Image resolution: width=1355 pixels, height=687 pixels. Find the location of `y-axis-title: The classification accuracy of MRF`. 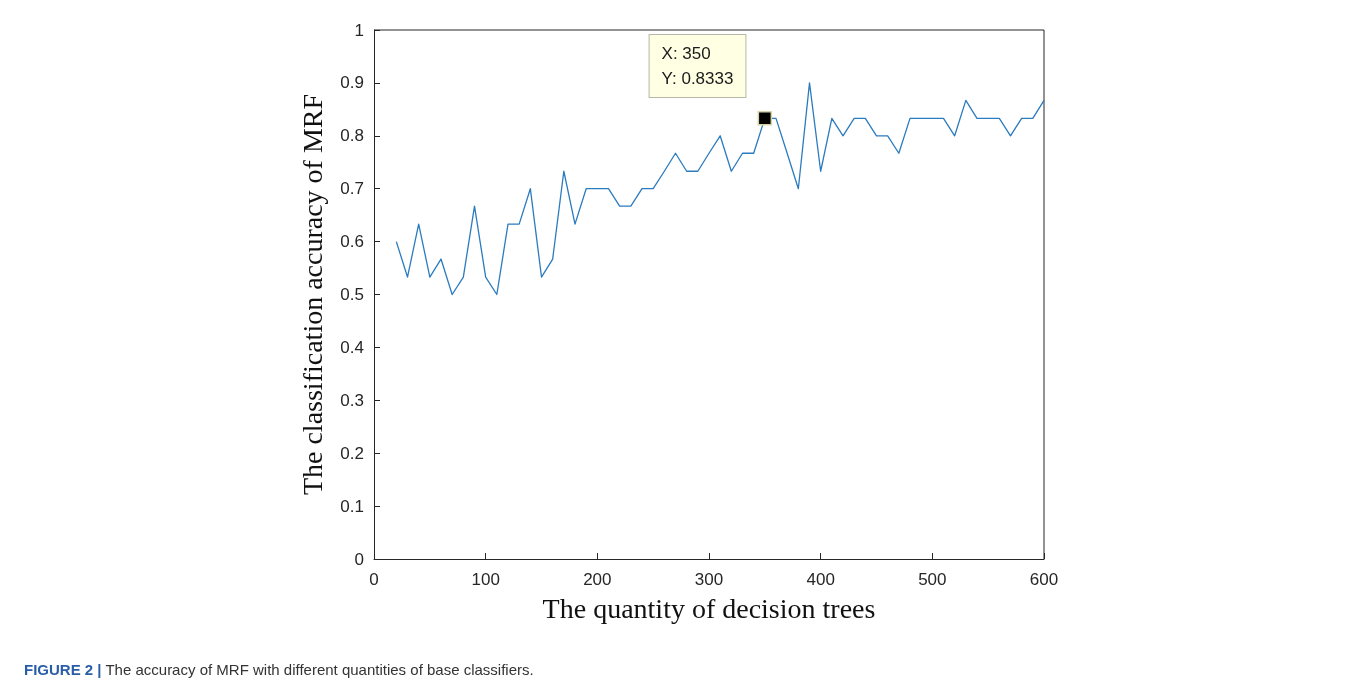

y-axis-title: The classification accuracy of MRF is located at coordinates (312, 294).